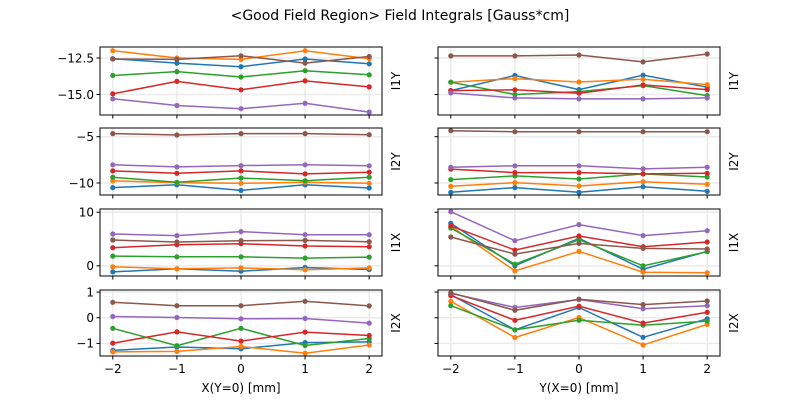 The image size is (800, 400). What do you see at coordinates (240, 388) in the screenshot?
I see `x-axis-label: X(Y=0) [mm]` at bounding box center [240, 388].